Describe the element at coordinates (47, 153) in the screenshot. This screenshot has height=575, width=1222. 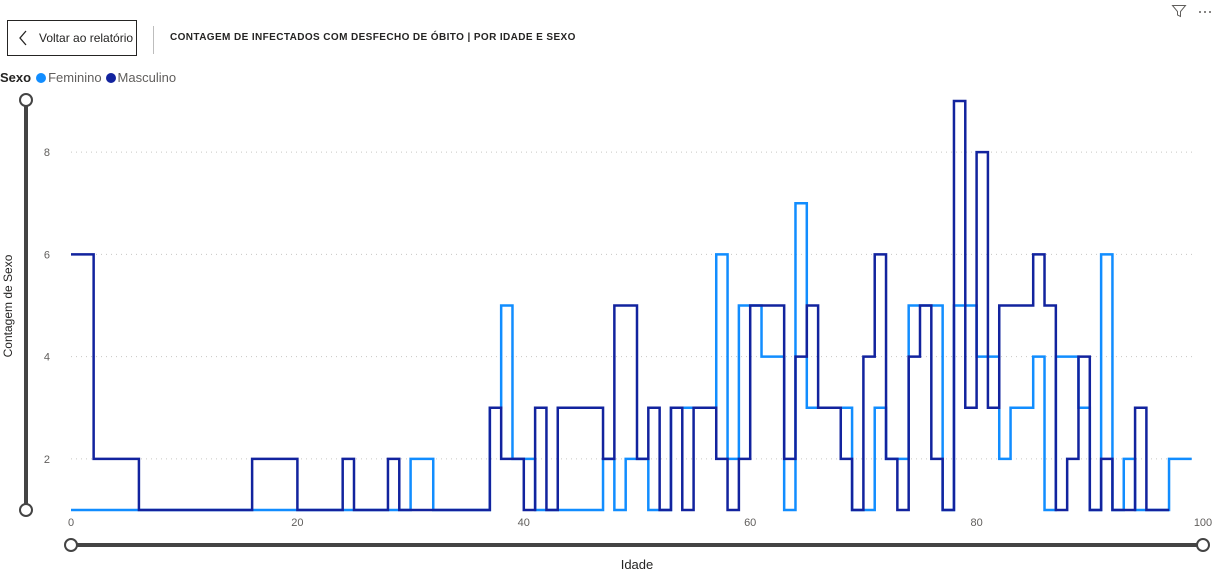
I see `y-tick-8: 8` at that location.